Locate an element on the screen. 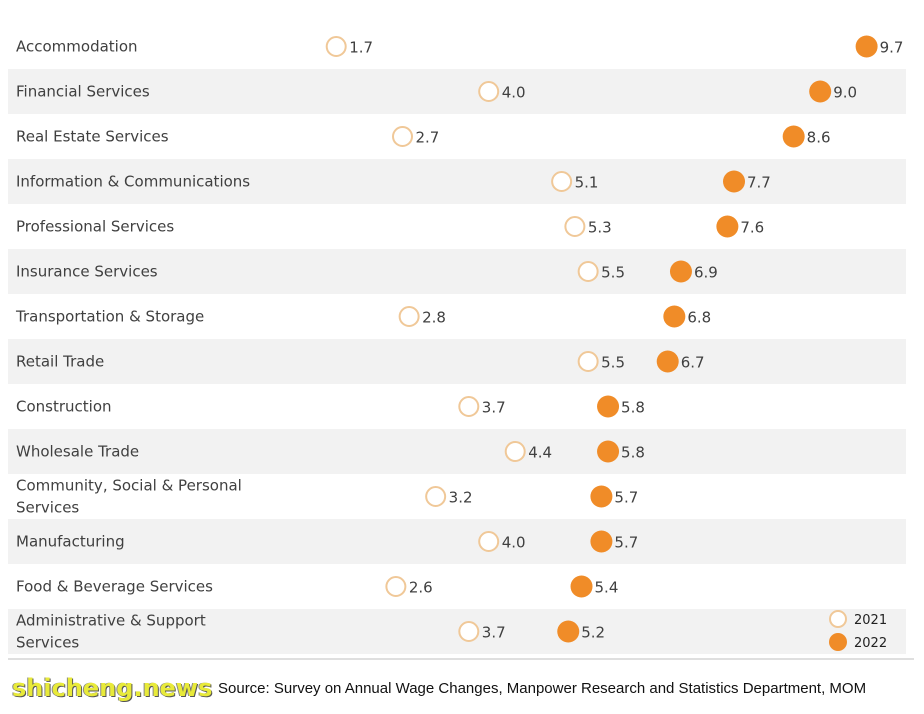 The image size is (924, 714). value-label-2022: 6.8 is located at coordinates (699, 318).